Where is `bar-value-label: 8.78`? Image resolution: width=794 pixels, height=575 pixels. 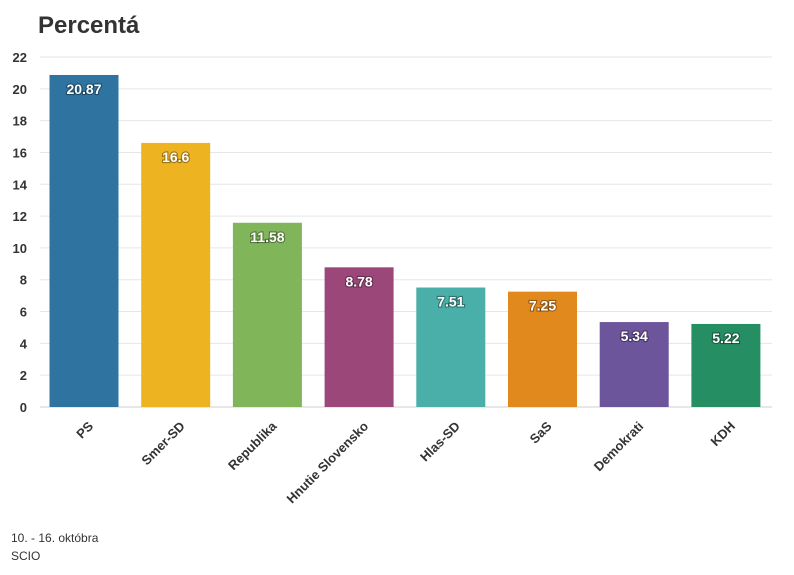
bar-value-label: 8.78 is located at coordinates (358, 281).